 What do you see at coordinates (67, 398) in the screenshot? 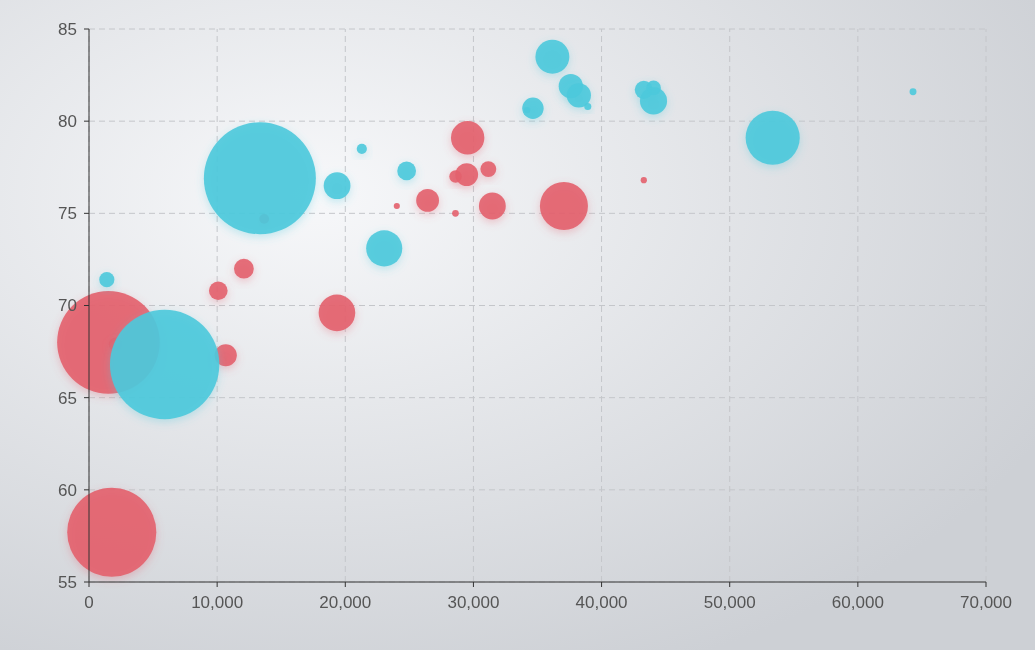
I see `y-tick-label: 65` at bounding box center [67, 398].